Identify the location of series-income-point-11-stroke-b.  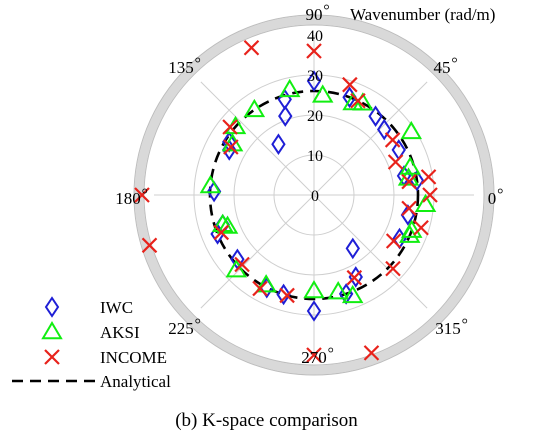
(221, 232).